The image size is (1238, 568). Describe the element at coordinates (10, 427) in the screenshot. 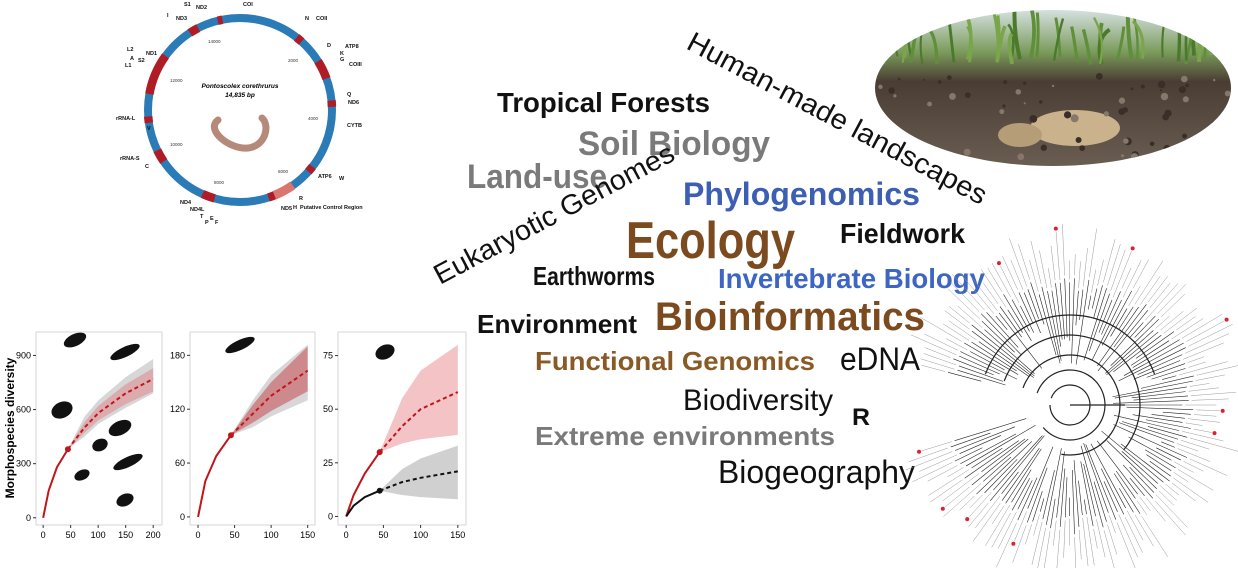

I see `y-axis-title: Morphospecies diversity` at that location.